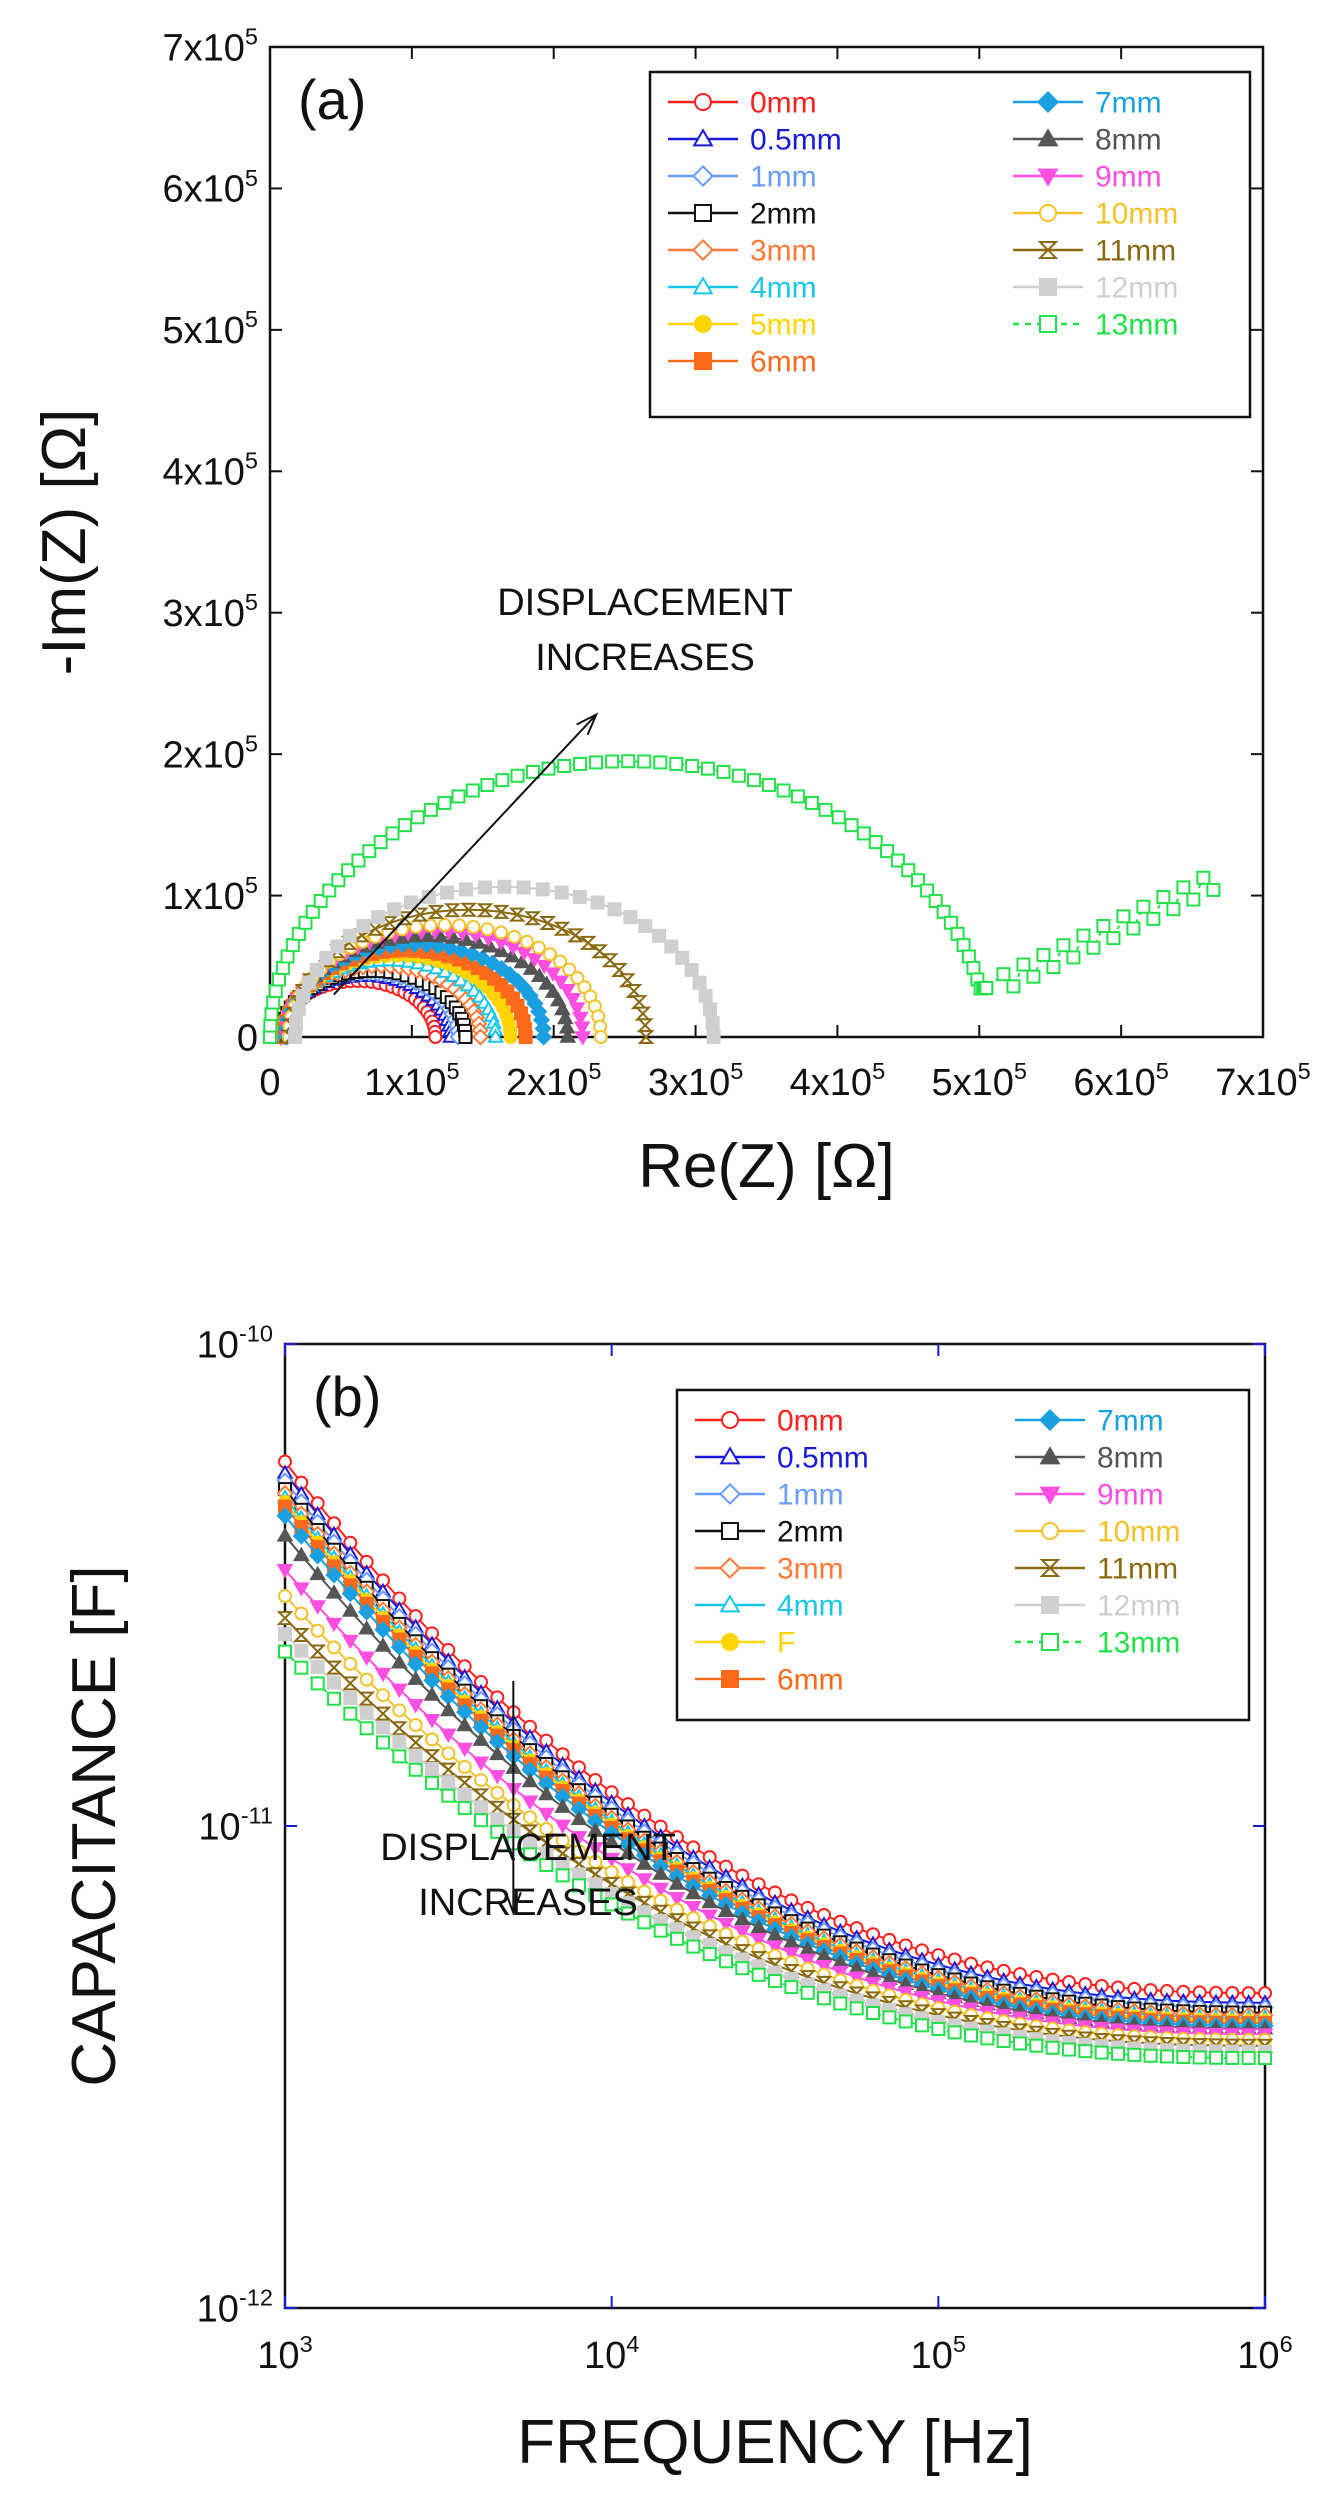 The width and height of the screenshot is (1339, 2493). What do you see at coordinates (783, 288) in the screenshot?
I see `legend-label: 4mm` at bounding box center [783, 288].